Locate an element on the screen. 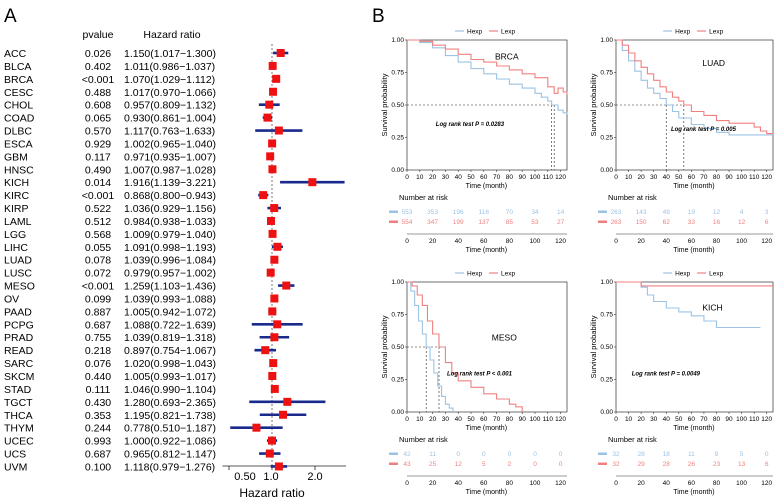 The height and width of the screenshot is (504, 777). km-risk-count: 28 is located at coordinates (642, 454).